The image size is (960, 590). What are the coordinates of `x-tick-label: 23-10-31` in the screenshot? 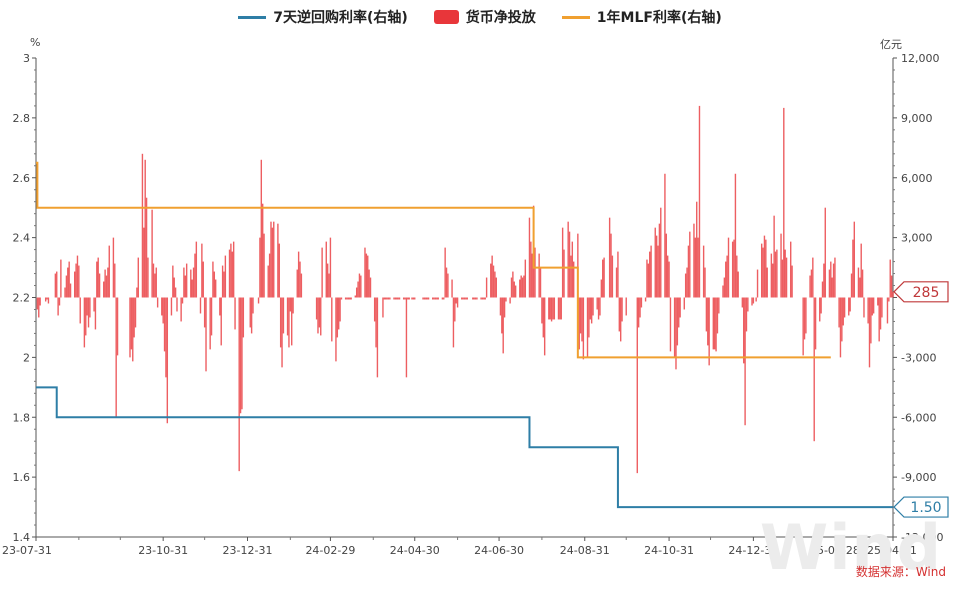 It's located at (163, 550).